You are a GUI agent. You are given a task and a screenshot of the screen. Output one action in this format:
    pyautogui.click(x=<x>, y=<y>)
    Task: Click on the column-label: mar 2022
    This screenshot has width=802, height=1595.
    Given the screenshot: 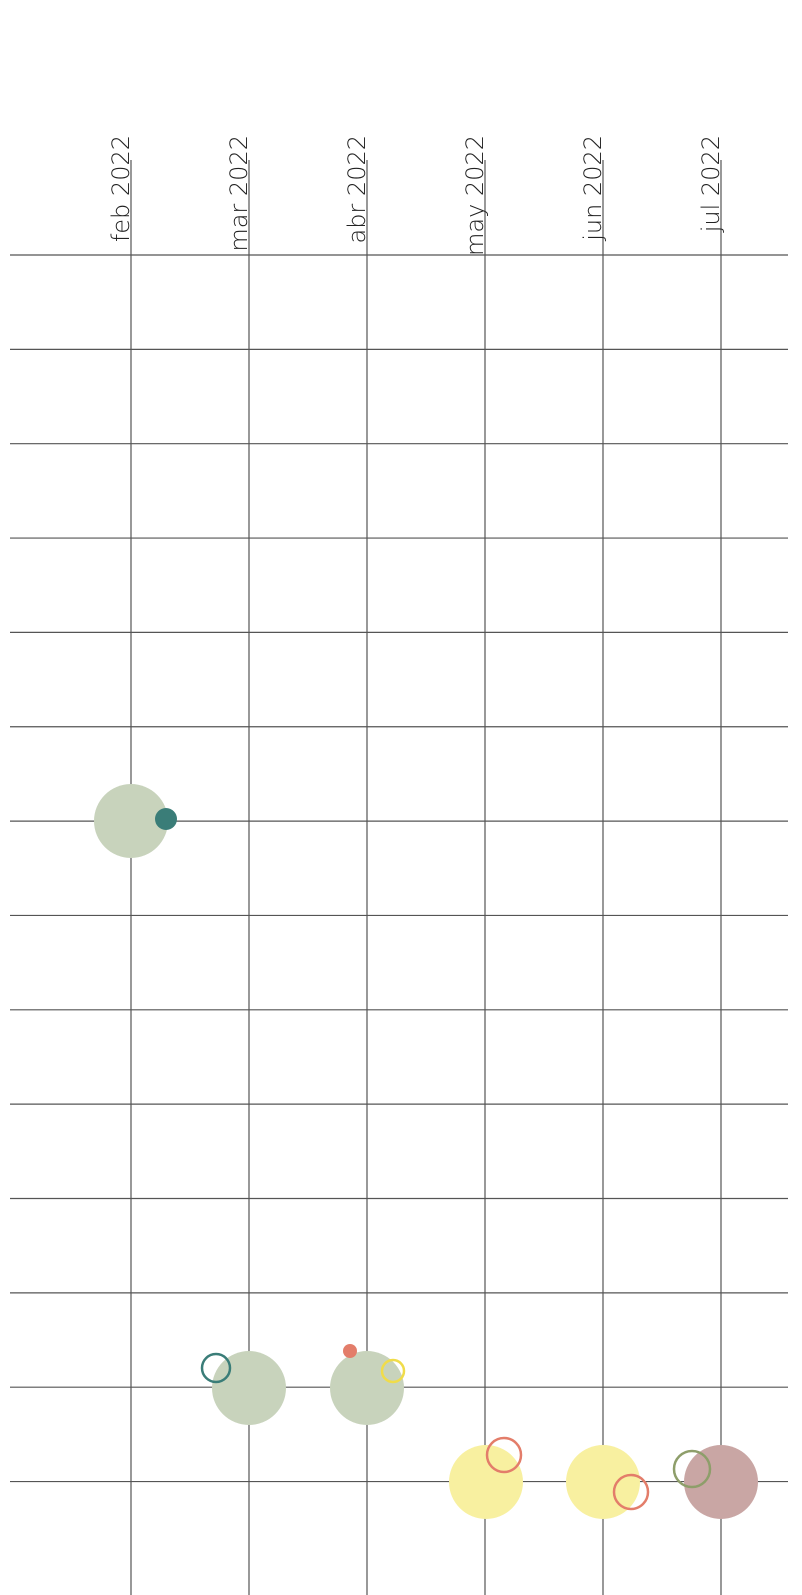 What is the action you would take?
    pyautogui.click(x=239, y=193)
    